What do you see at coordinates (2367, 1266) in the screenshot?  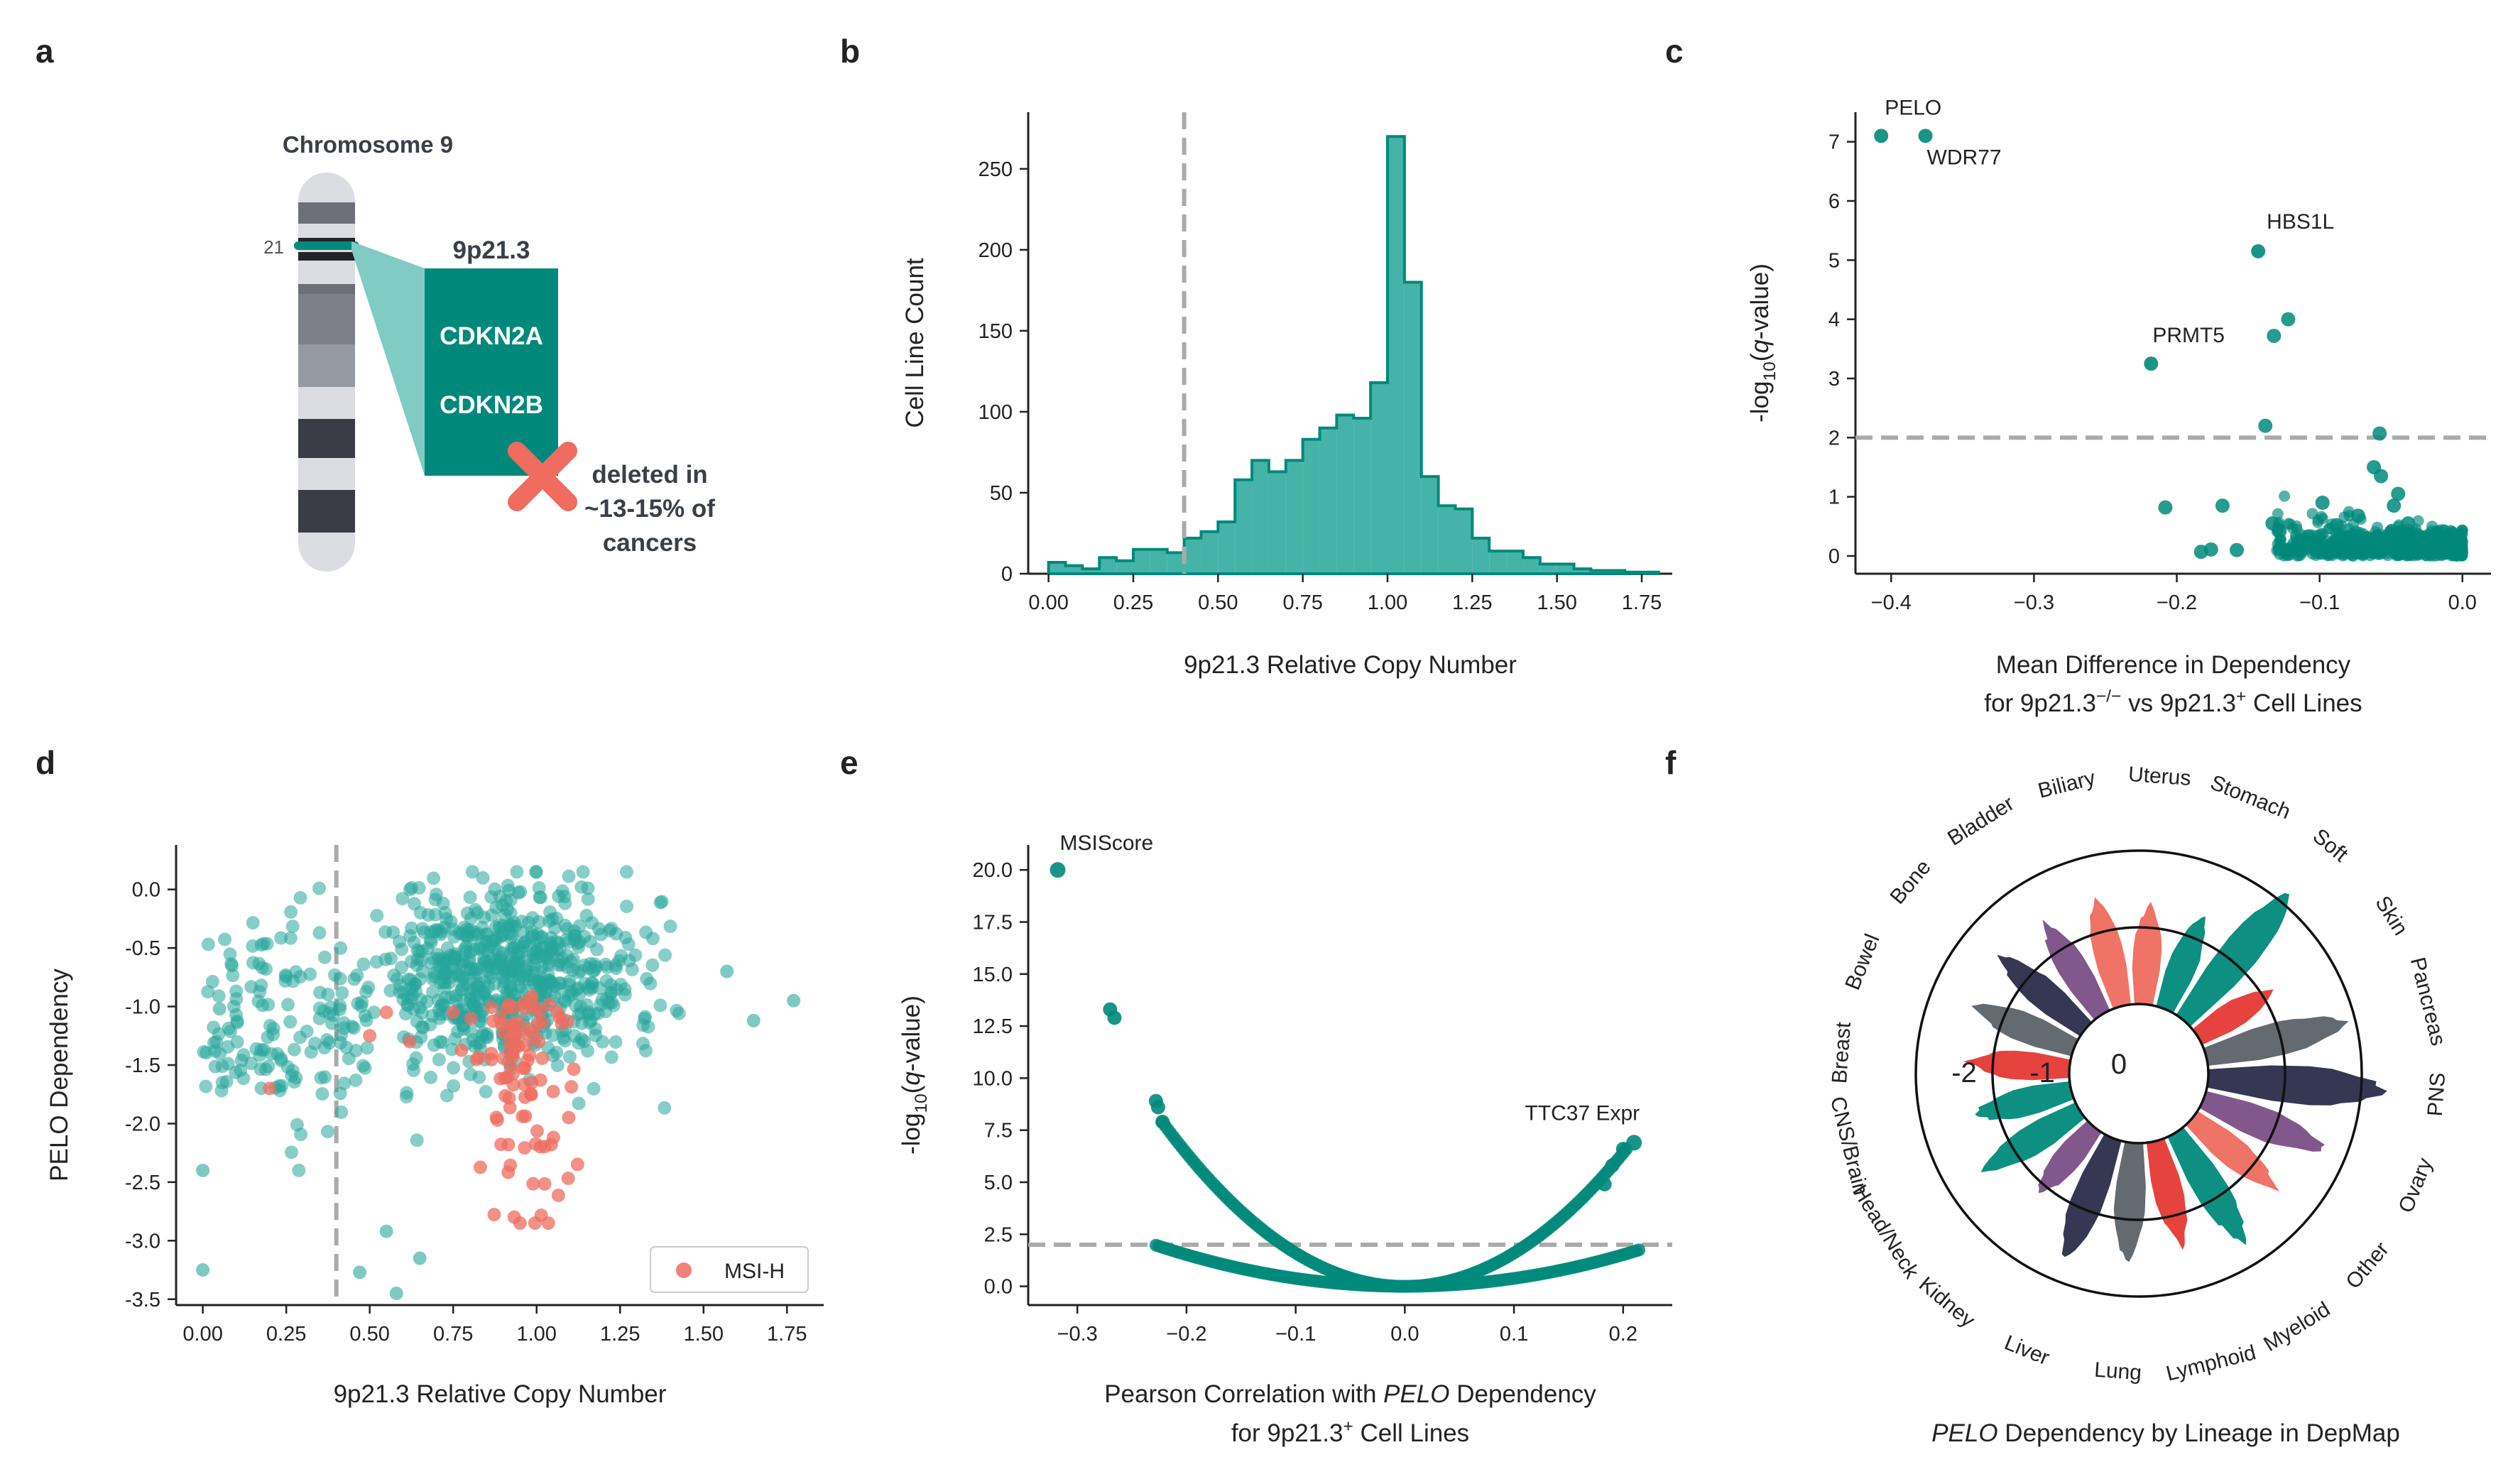 I see `lineage-label: Other` at bounding box center [2367, 1266].